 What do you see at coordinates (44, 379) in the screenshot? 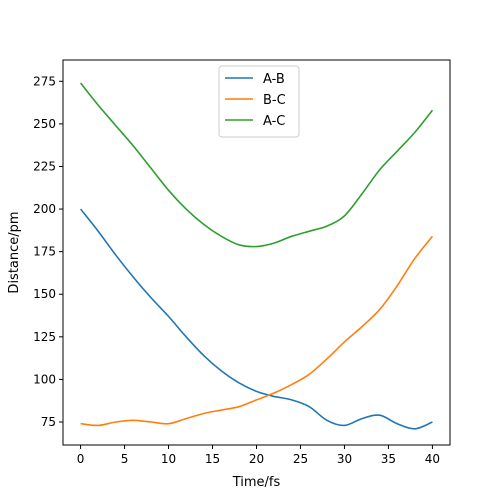
I see `y-tick-label: 100` at bounding box center [44, 379].